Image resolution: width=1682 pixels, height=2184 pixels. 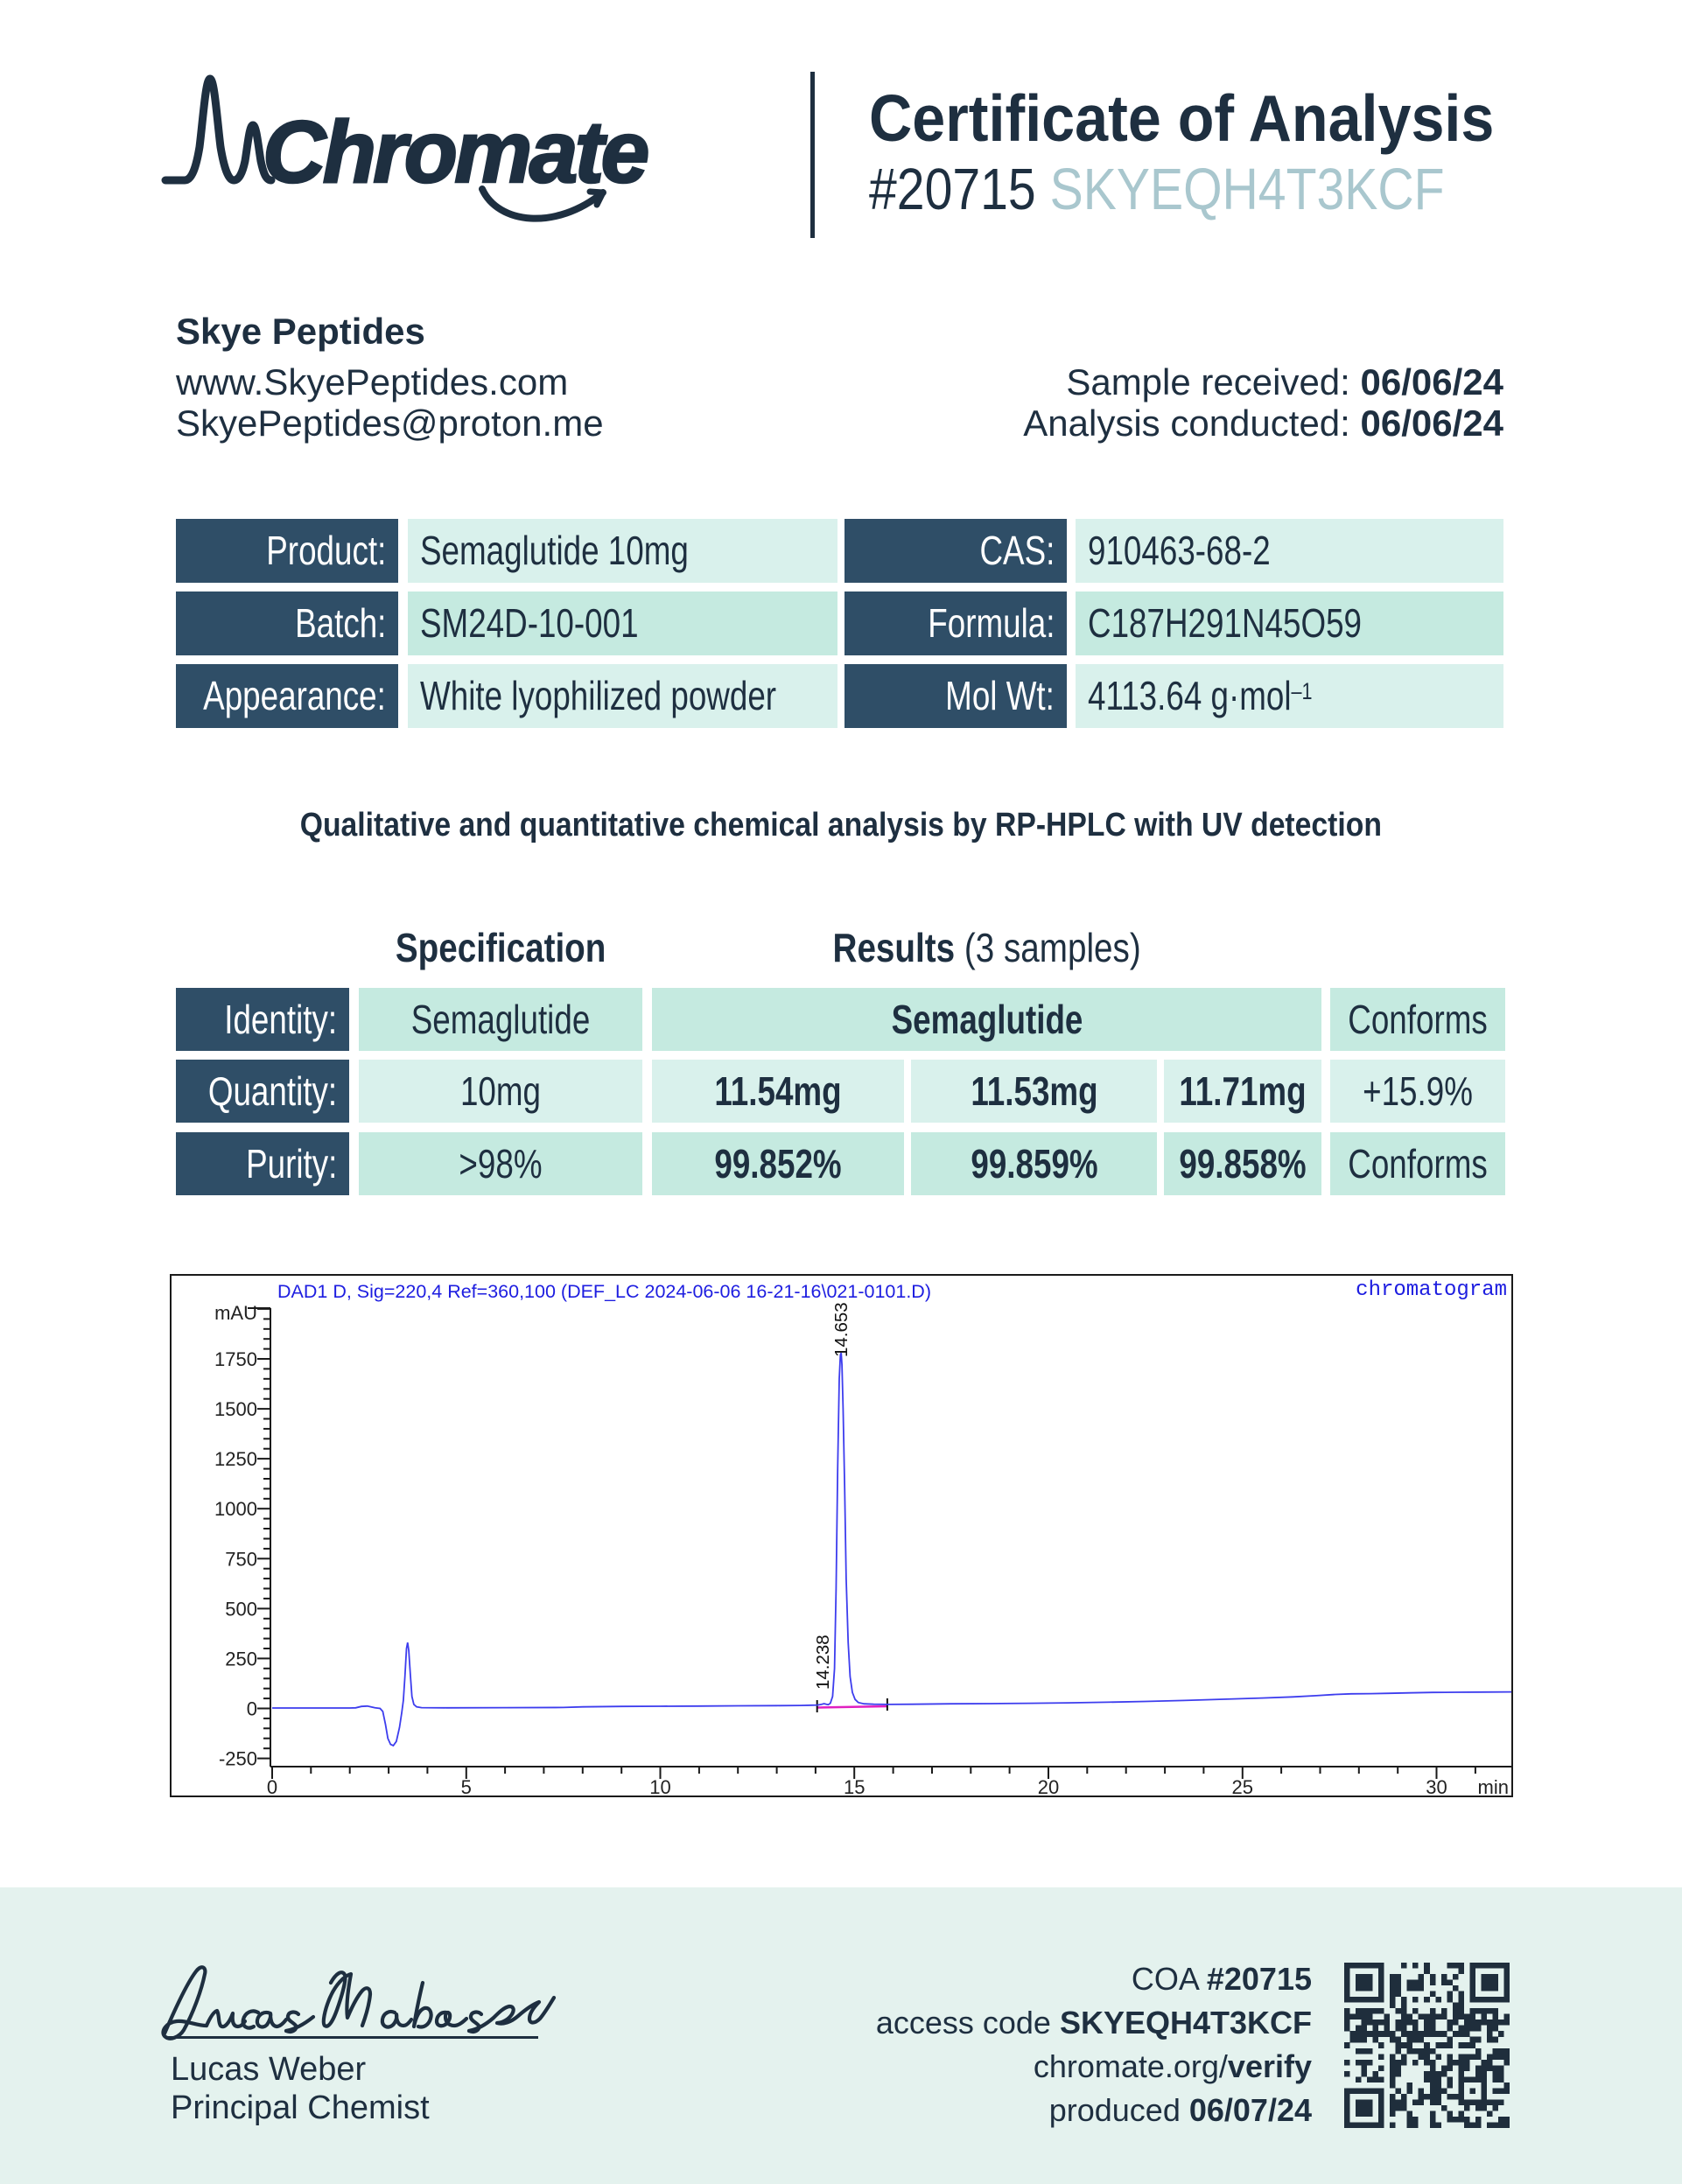 I want to click on svg-text: 10, so click(x=659, y=1786).